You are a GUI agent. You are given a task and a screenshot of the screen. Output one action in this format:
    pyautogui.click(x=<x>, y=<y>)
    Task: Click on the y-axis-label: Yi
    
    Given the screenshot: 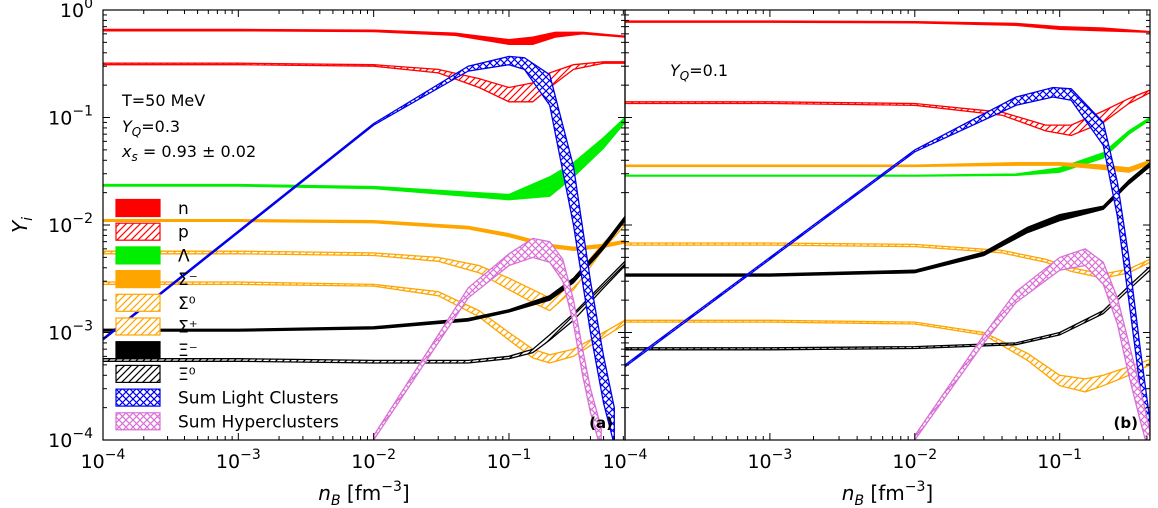 What is the action you would take?
    pyautogui.click(x=22, y=225)
    